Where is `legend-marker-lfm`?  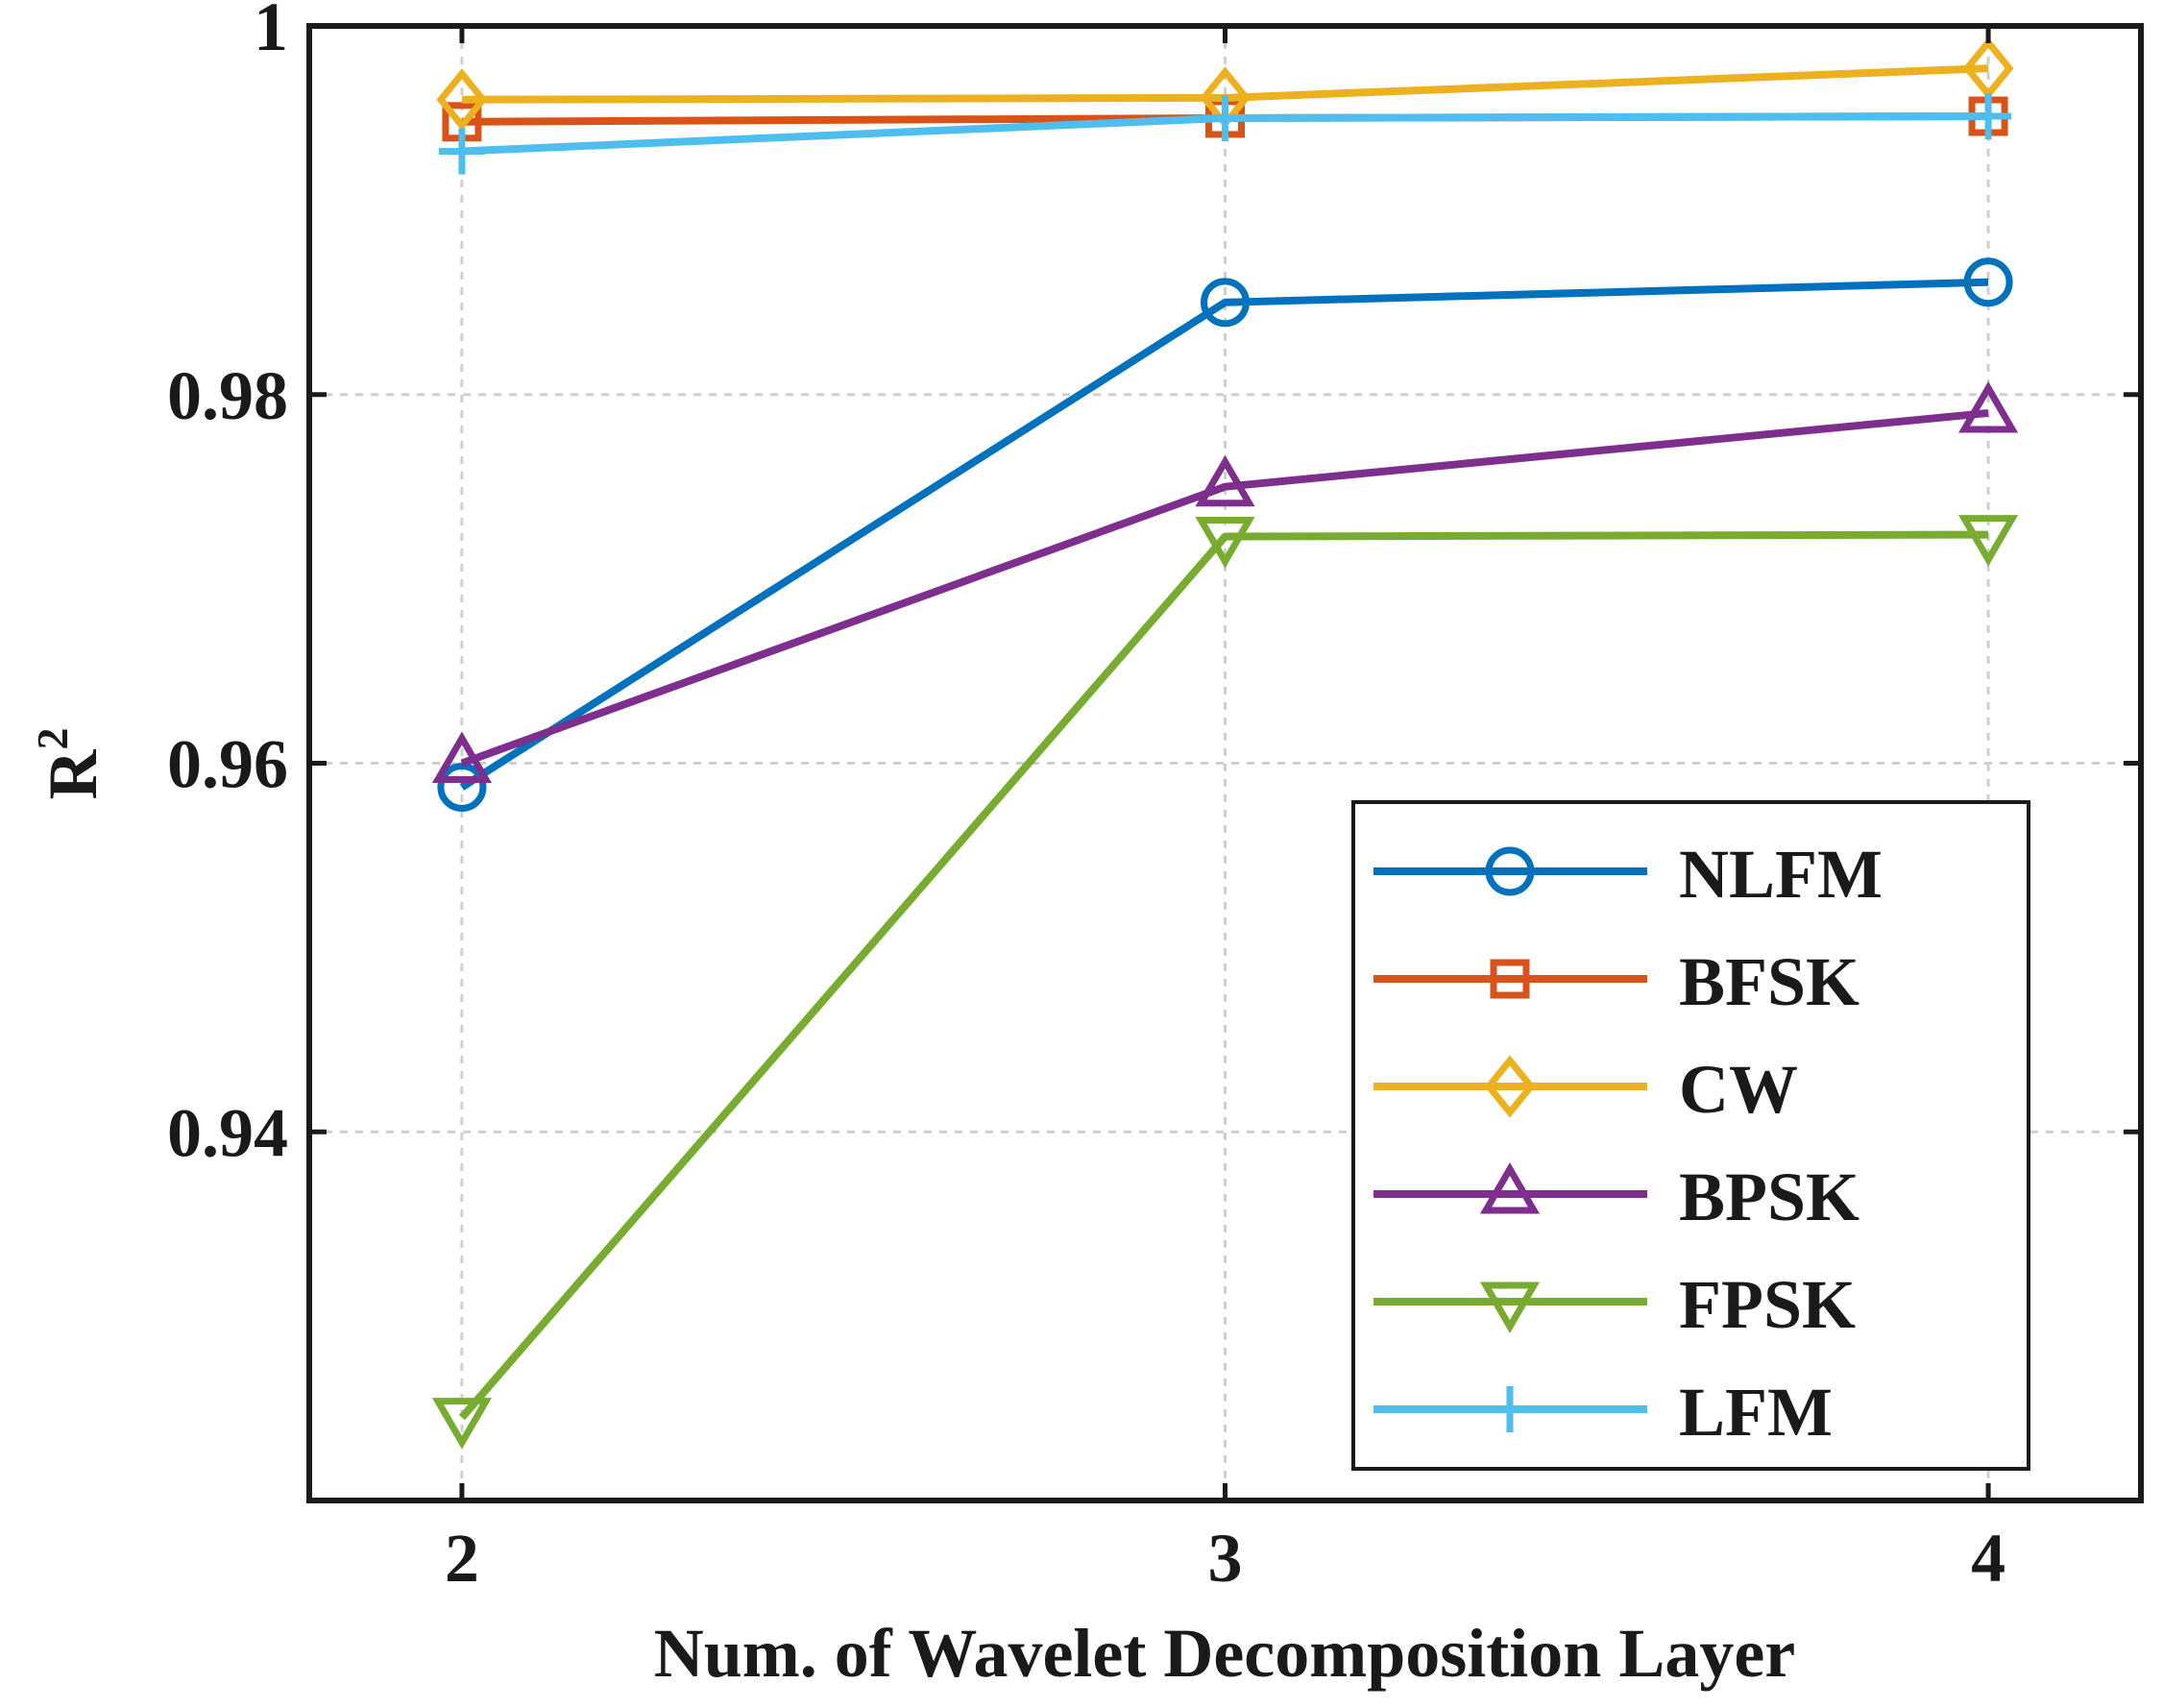 legend-marker-lfm is located at coordinates (1510, 1409).